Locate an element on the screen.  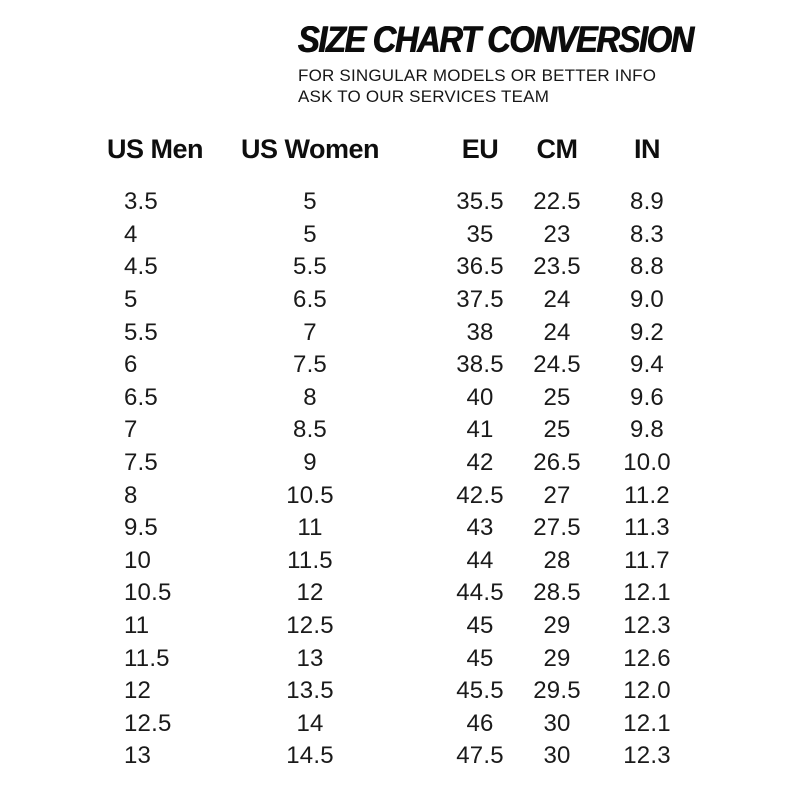
table-row: 13 14.5 47.5 30 12.3 is located at coordinates (447, 756).